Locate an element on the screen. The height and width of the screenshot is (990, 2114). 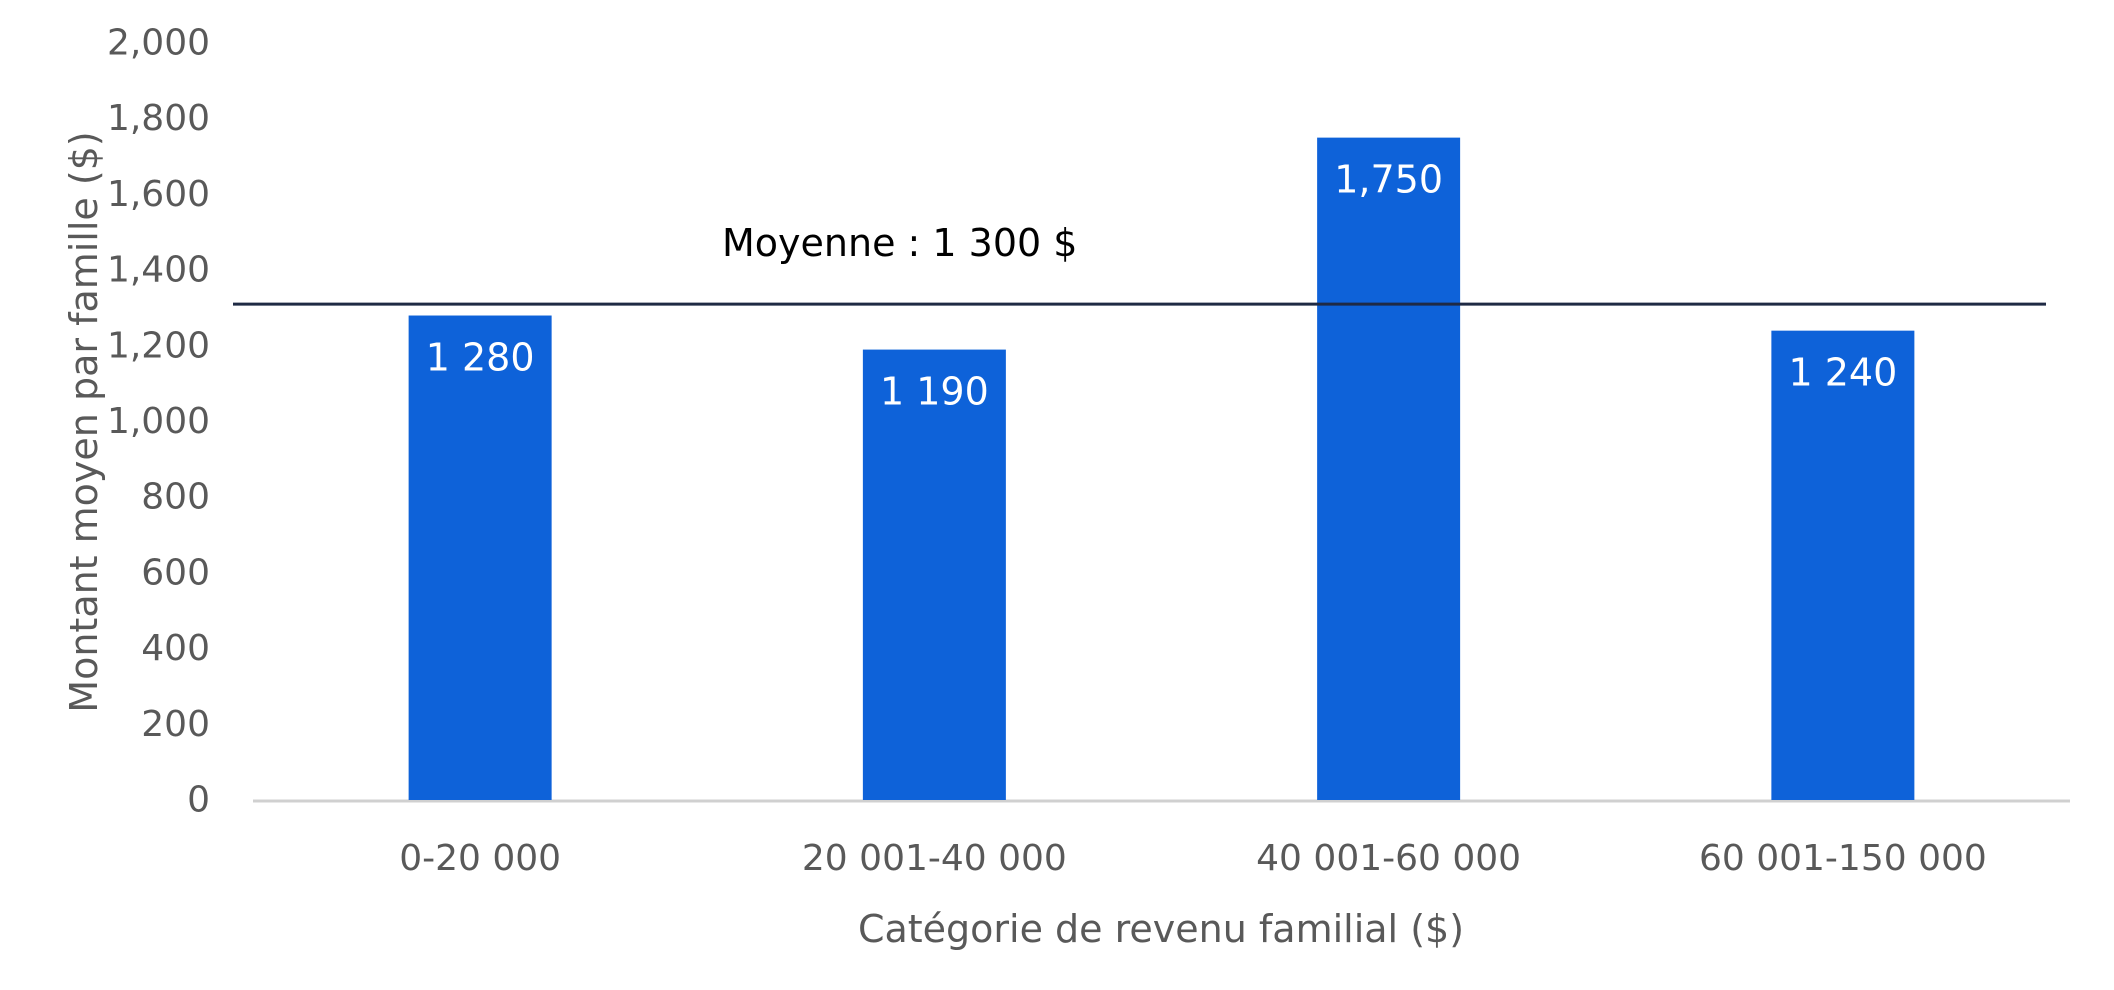
bar-data-label: 1 240 is located at coordinates (1842, 373).